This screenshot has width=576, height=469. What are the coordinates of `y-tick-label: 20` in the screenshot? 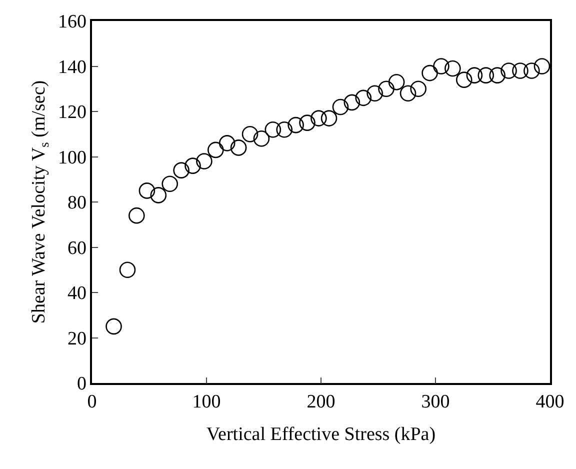 It's located at (76, 339).